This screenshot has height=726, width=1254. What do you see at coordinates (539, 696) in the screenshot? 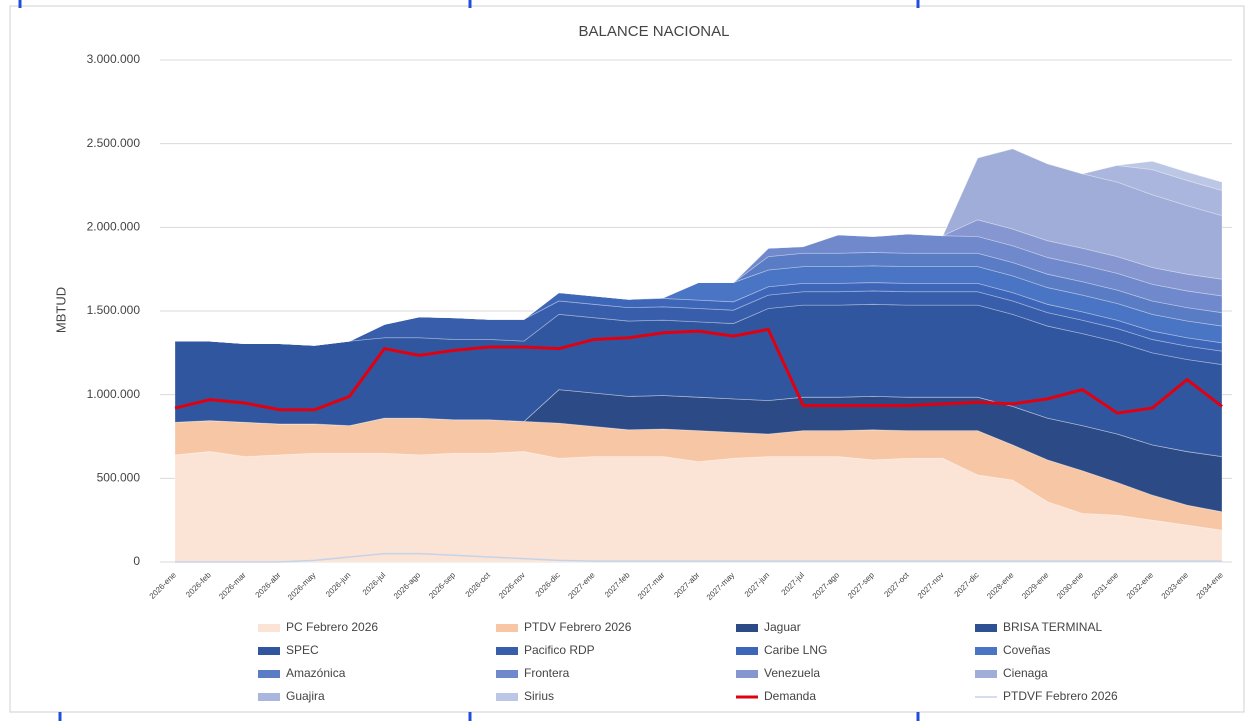
I see `legend-label: Sirius` at bounding box center [539, 696].